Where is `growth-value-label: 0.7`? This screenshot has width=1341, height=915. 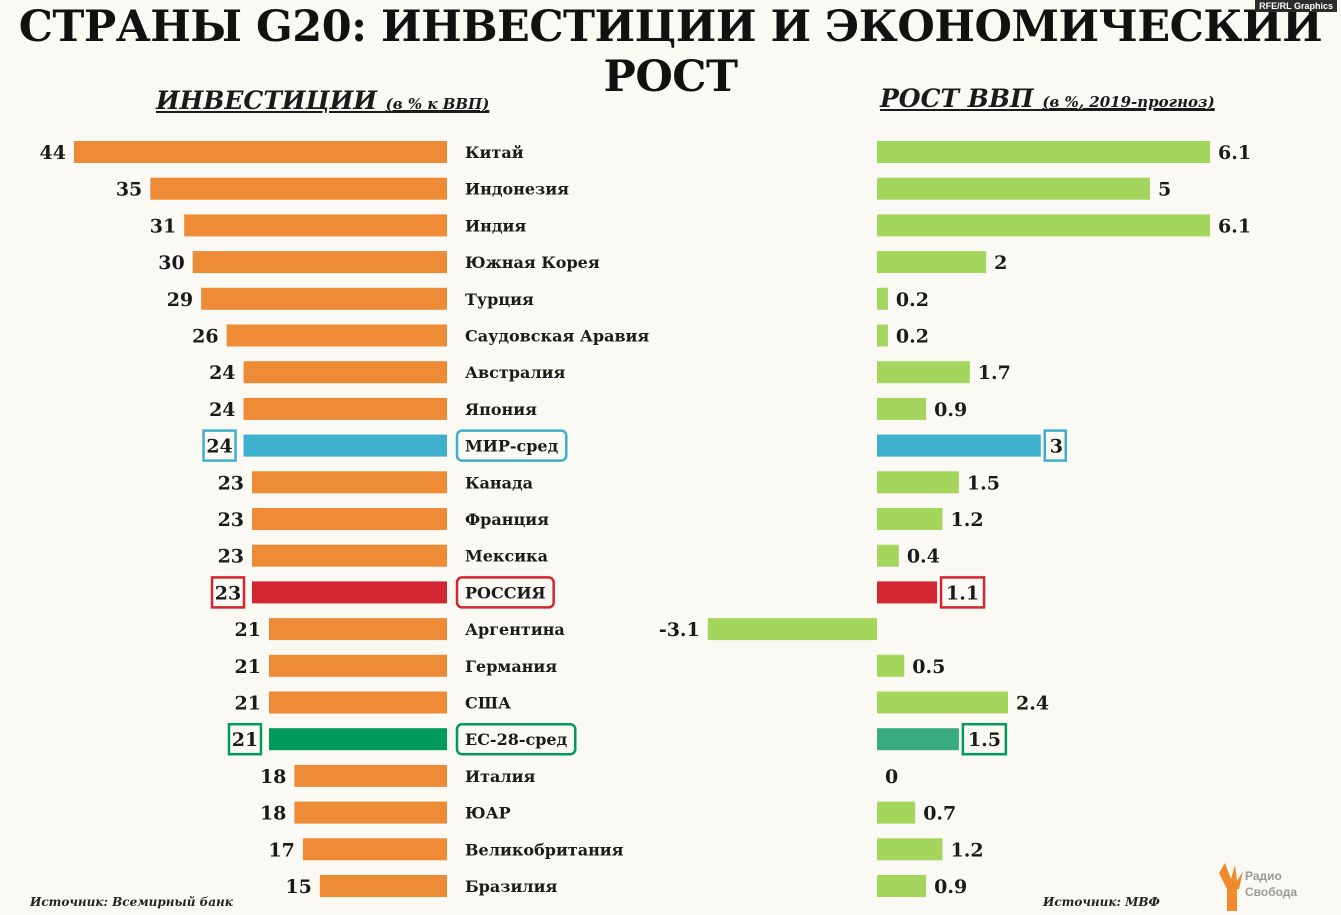 growth-value-label: 0.7 is located at coordinates (939, 814).